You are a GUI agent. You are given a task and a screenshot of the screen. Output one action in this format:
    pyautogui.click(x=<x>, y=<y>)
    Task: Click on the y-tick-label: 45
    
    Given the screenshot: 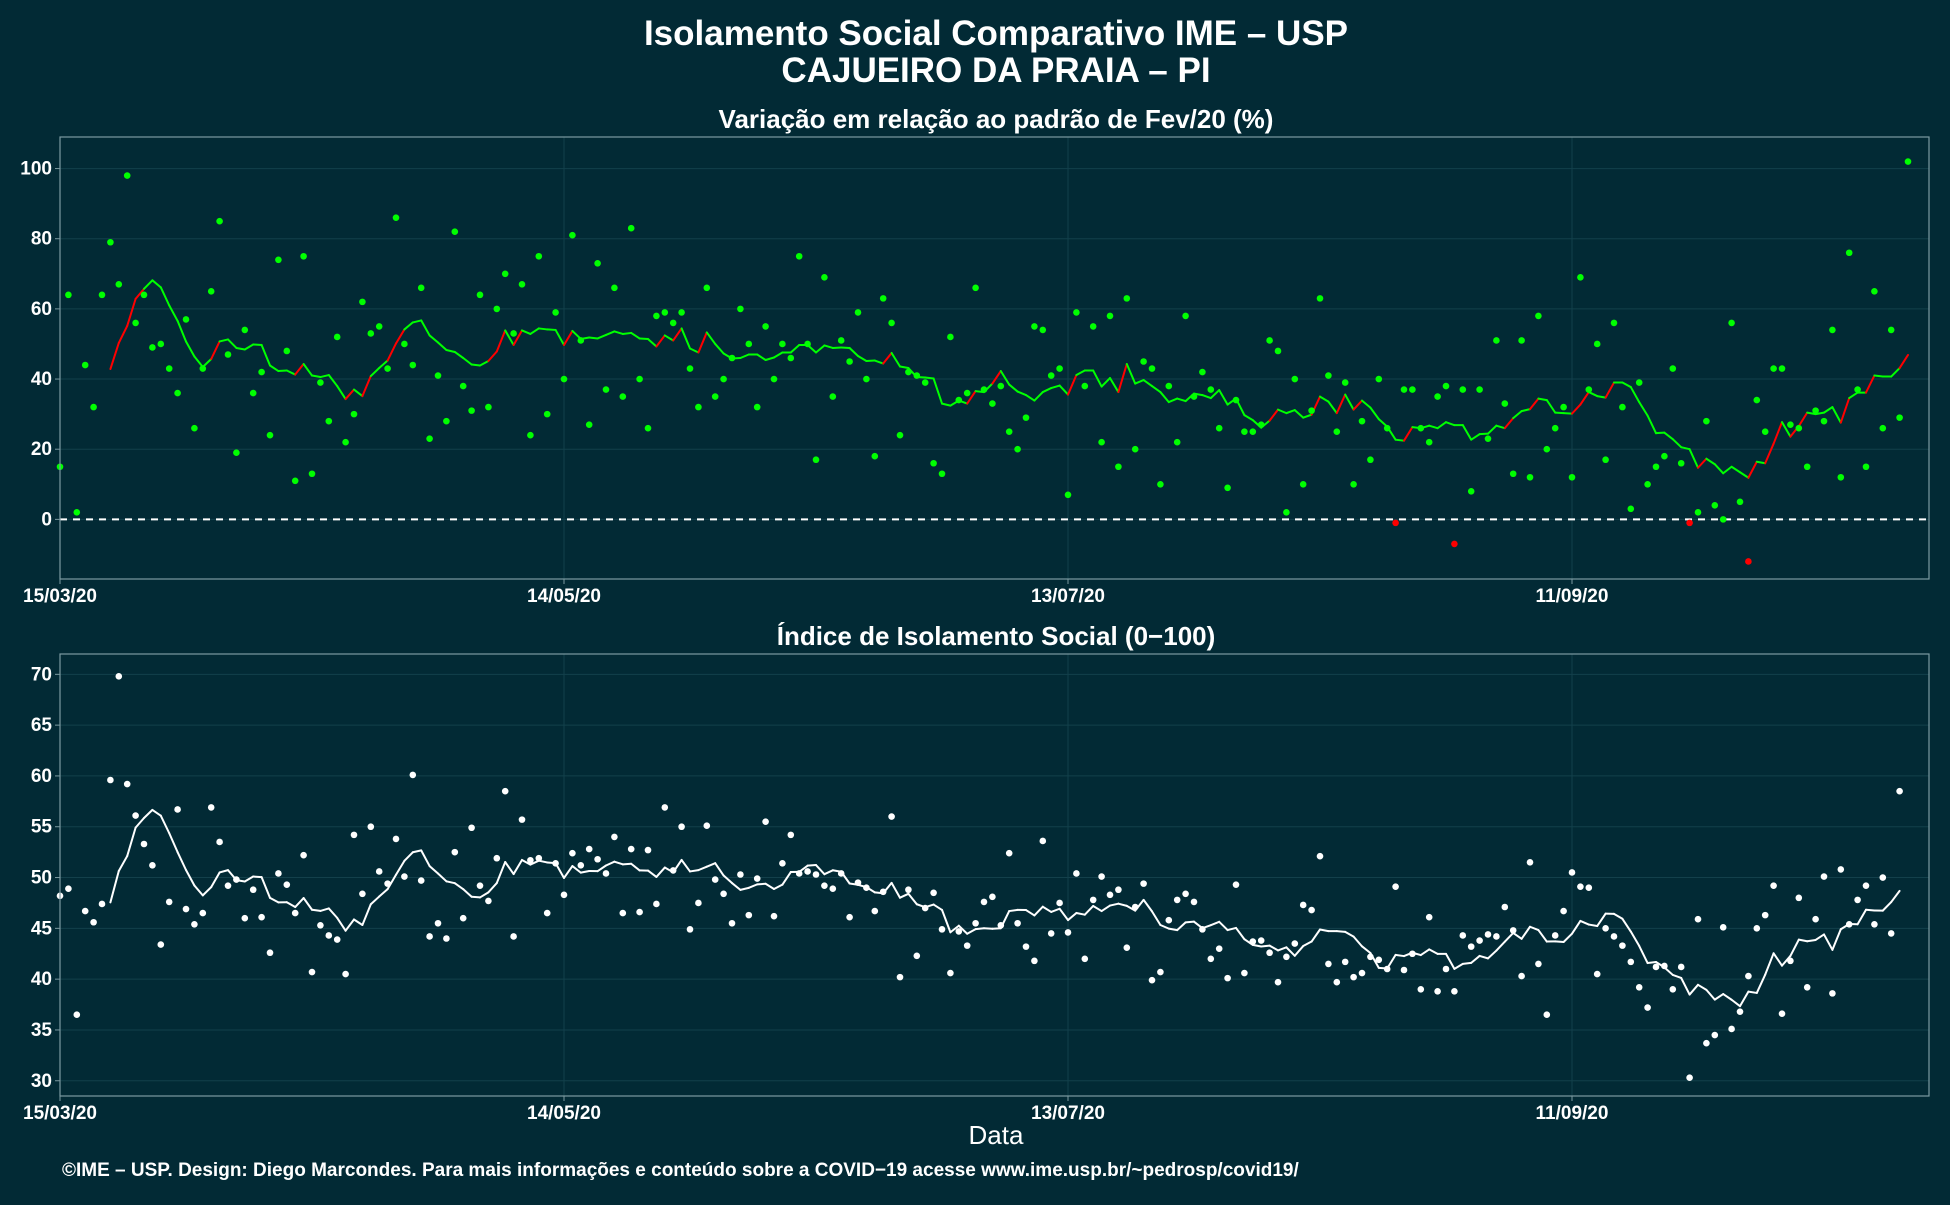 What is the action you would take?
    pyautogui.click(x=42, y=928)
    